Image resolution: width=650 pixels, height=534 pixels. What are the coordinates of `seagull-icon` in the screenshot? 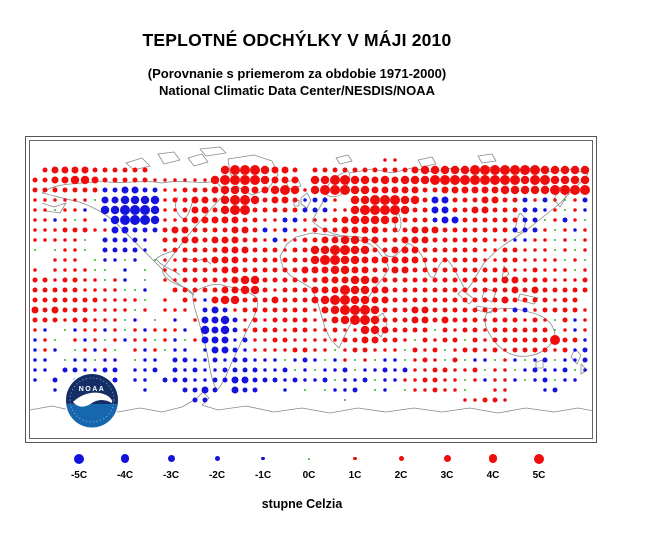 It's located at (93, 399).